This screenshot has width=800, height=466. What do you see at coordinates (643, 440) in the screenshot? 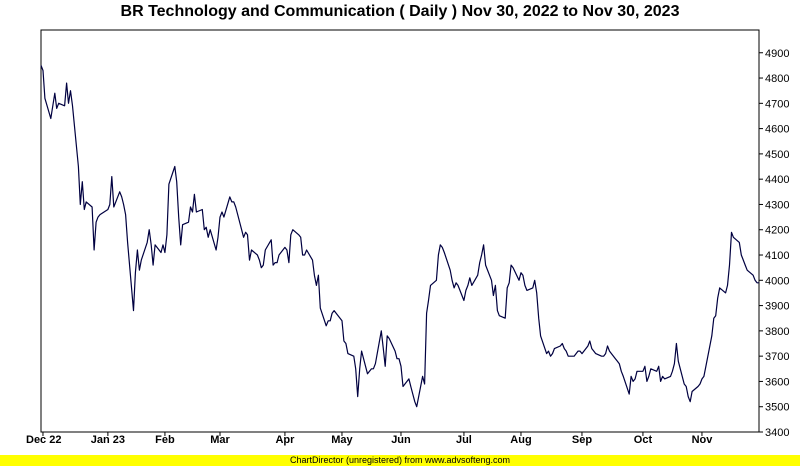
I see `x-tick-label: Oct` at bounding box center [643, 440].